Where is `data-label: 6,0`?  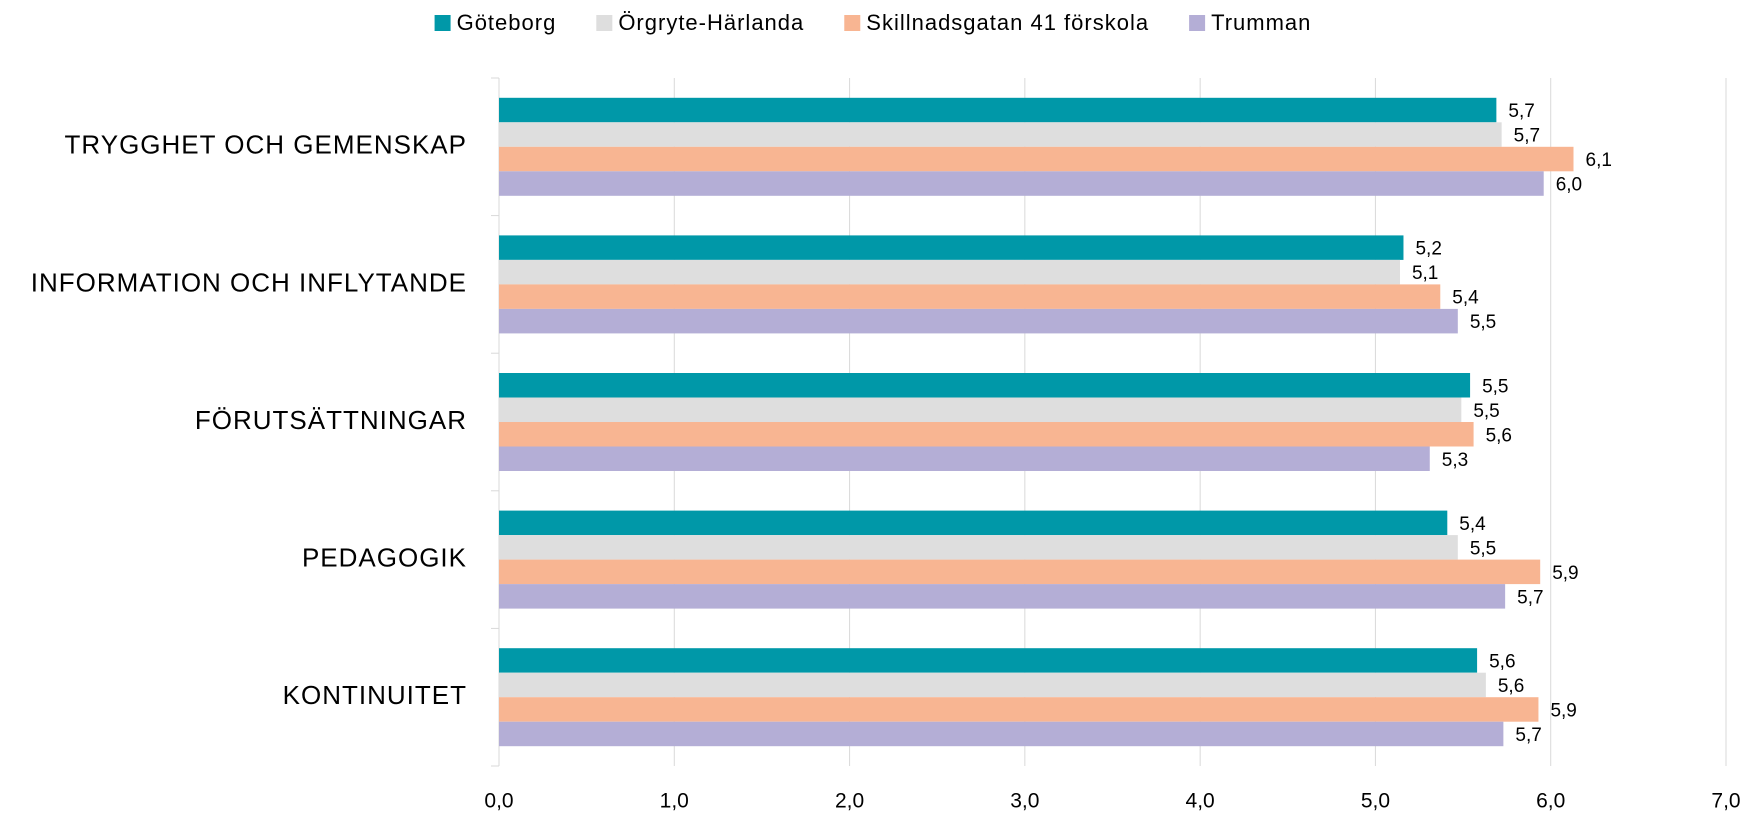 data-label: 6,0 is located at coordinates (1569, 185).